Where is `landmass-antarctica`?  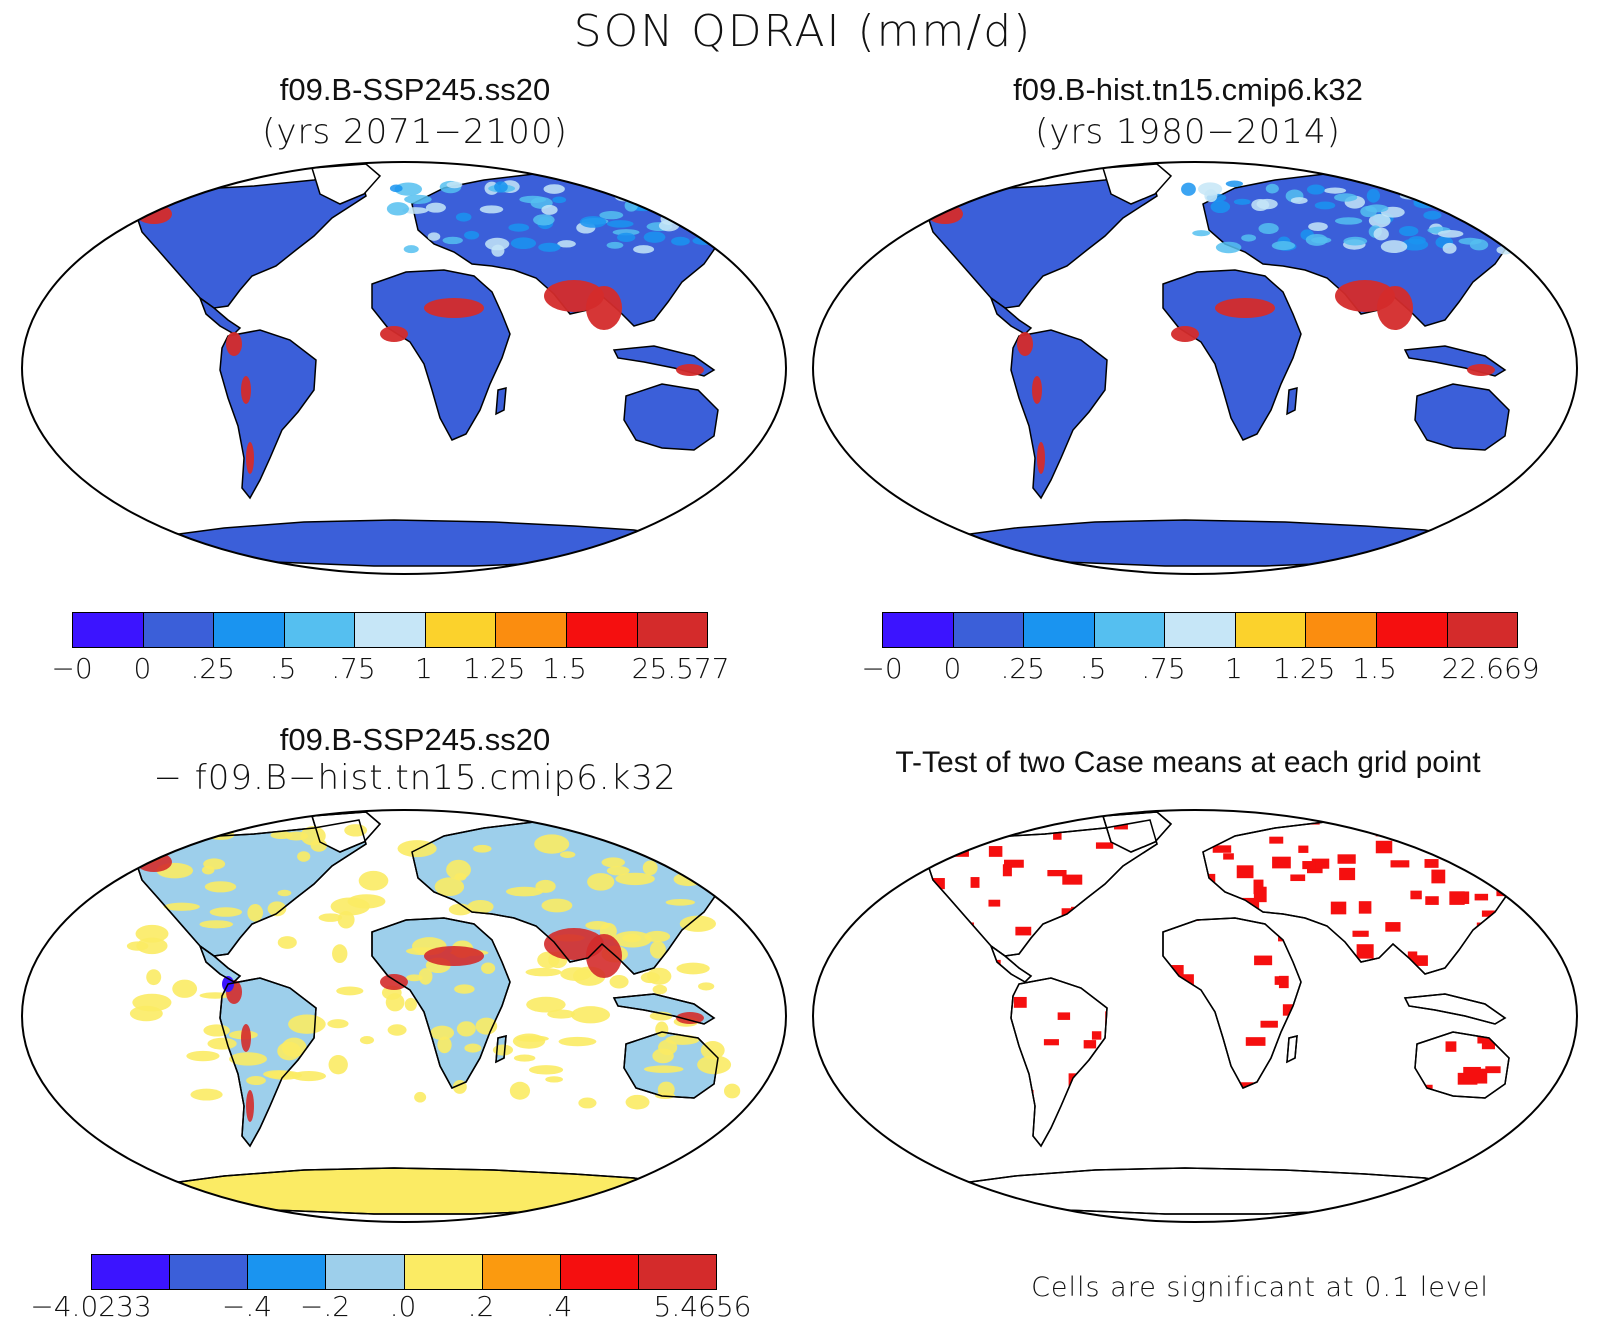 landmass-antarctica is located at coordinates (419, 543).